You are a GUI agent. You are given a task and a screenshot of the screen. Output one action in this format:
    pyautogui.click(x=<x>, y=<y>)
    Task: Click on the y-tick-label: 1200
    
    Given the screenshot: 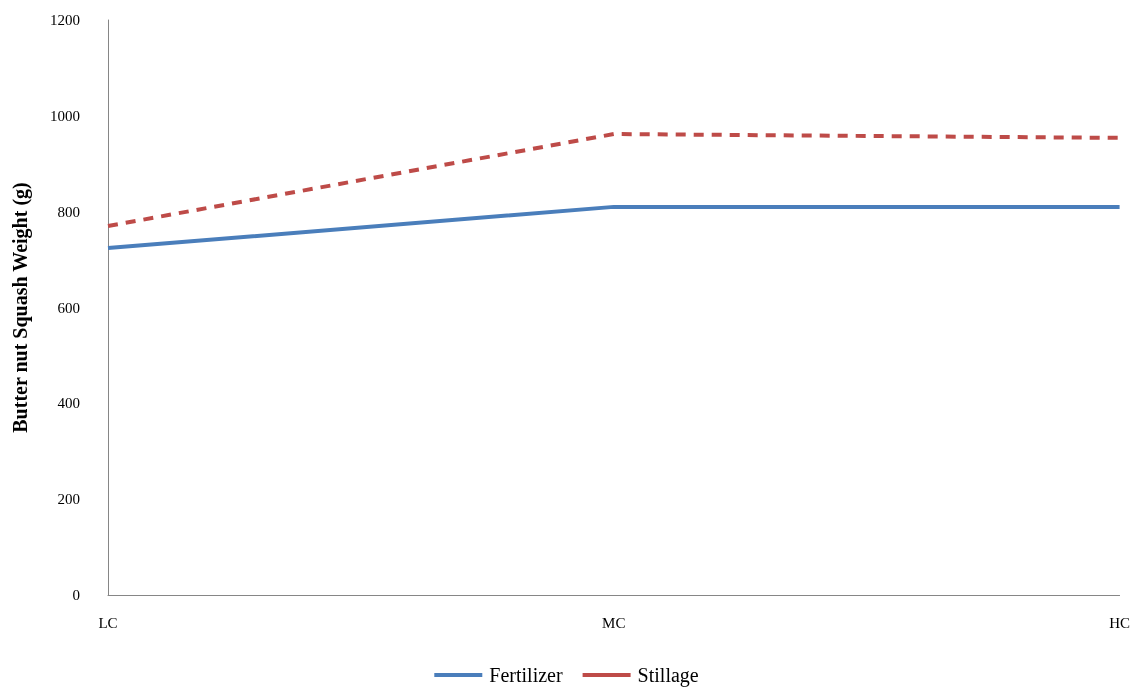 What is the action you would take?
    pyautogui.click(x=65, y=20)
    